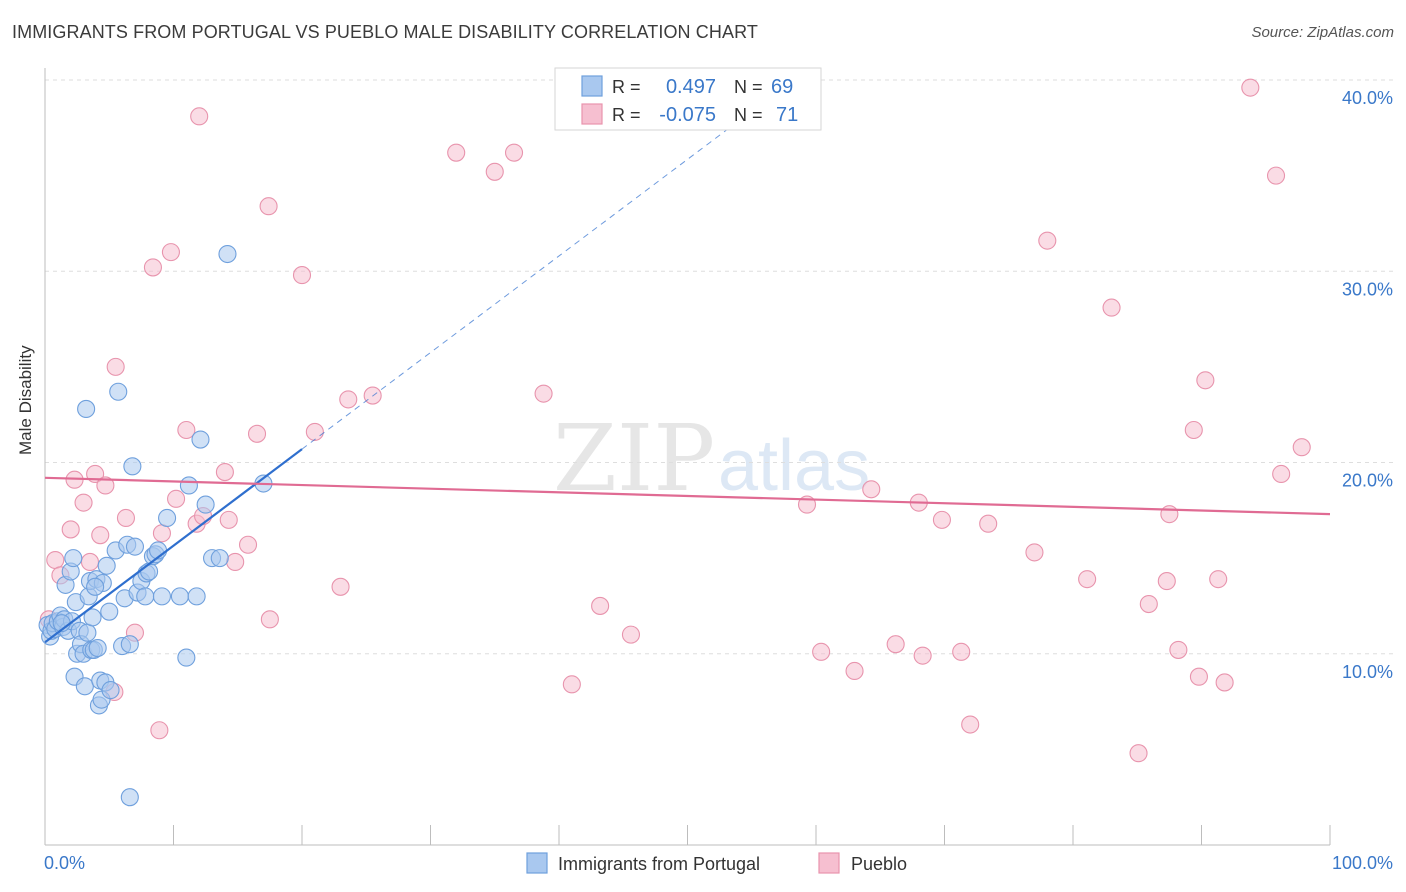 This screenshot has height=892, width=1406. I want to click on legend-r-value-2: -0.075, so click(687, 115).